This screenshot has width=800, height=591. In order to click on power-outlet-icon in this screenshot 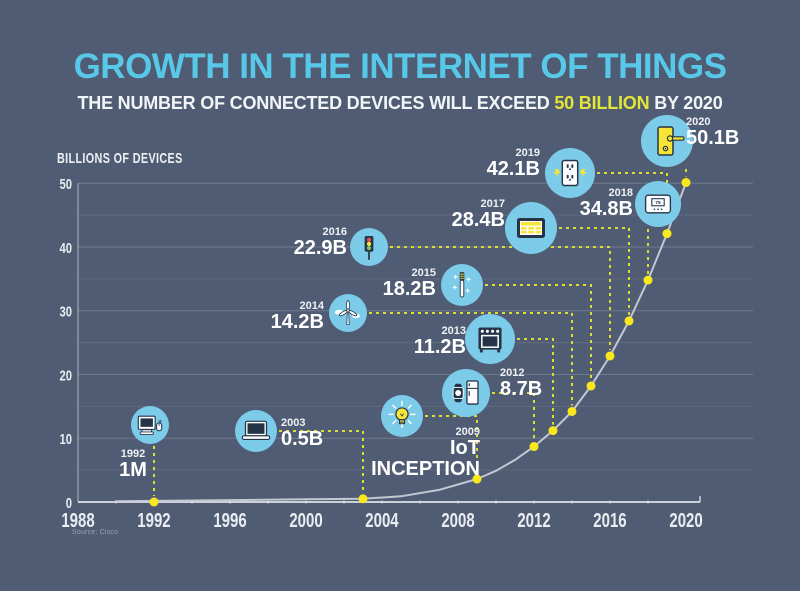, I will do `click(570, 173)`.